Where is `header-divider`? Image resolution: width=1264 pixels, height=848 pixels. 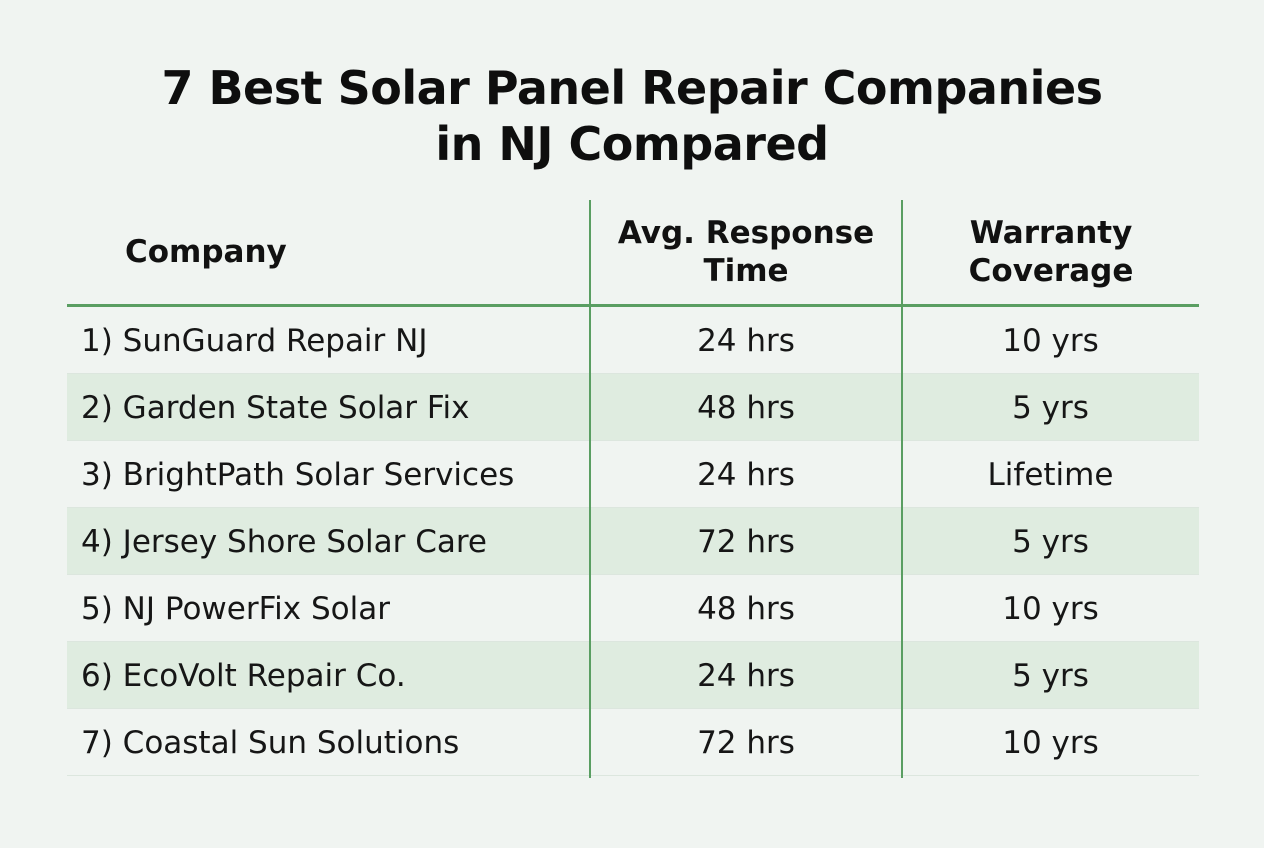 header-divider is located at coordinates (633, 305).